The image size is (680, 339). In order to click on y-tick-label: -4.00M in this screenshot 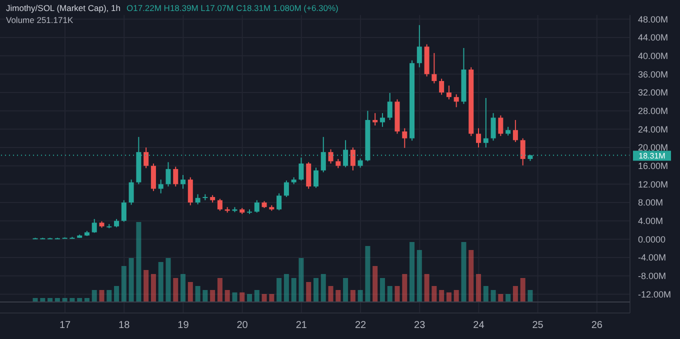, I will do `click(652, 257)`.